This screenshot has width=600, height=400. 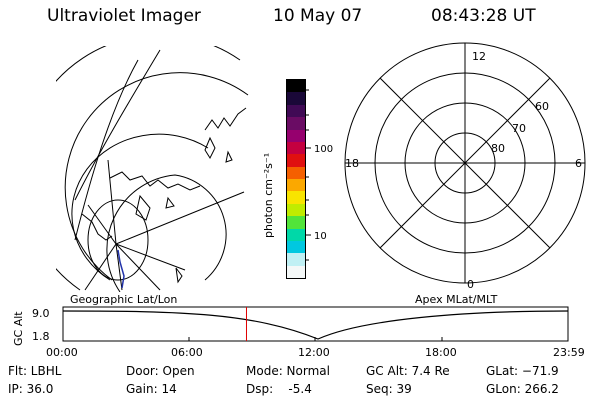 I want to click on colorbar-axis: 100 10, so click(x=319, y=175).